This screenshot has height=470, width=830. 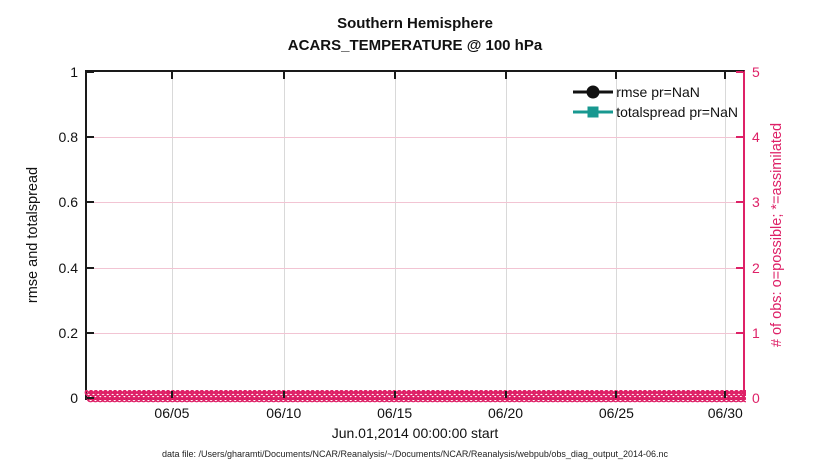 I want to click on circle-marker-icon, so click(x=593, y=92).